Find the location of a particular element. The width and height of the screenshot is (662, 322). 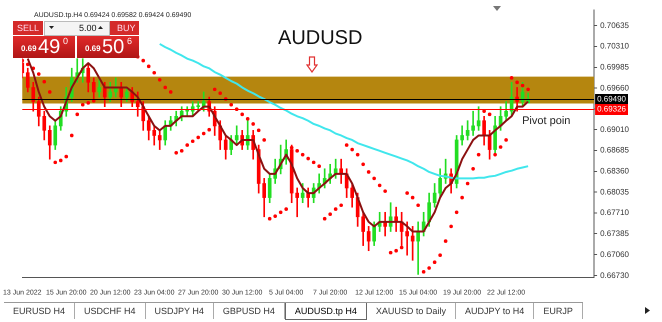

annotation: SELL is located at coordinates (28, 28).